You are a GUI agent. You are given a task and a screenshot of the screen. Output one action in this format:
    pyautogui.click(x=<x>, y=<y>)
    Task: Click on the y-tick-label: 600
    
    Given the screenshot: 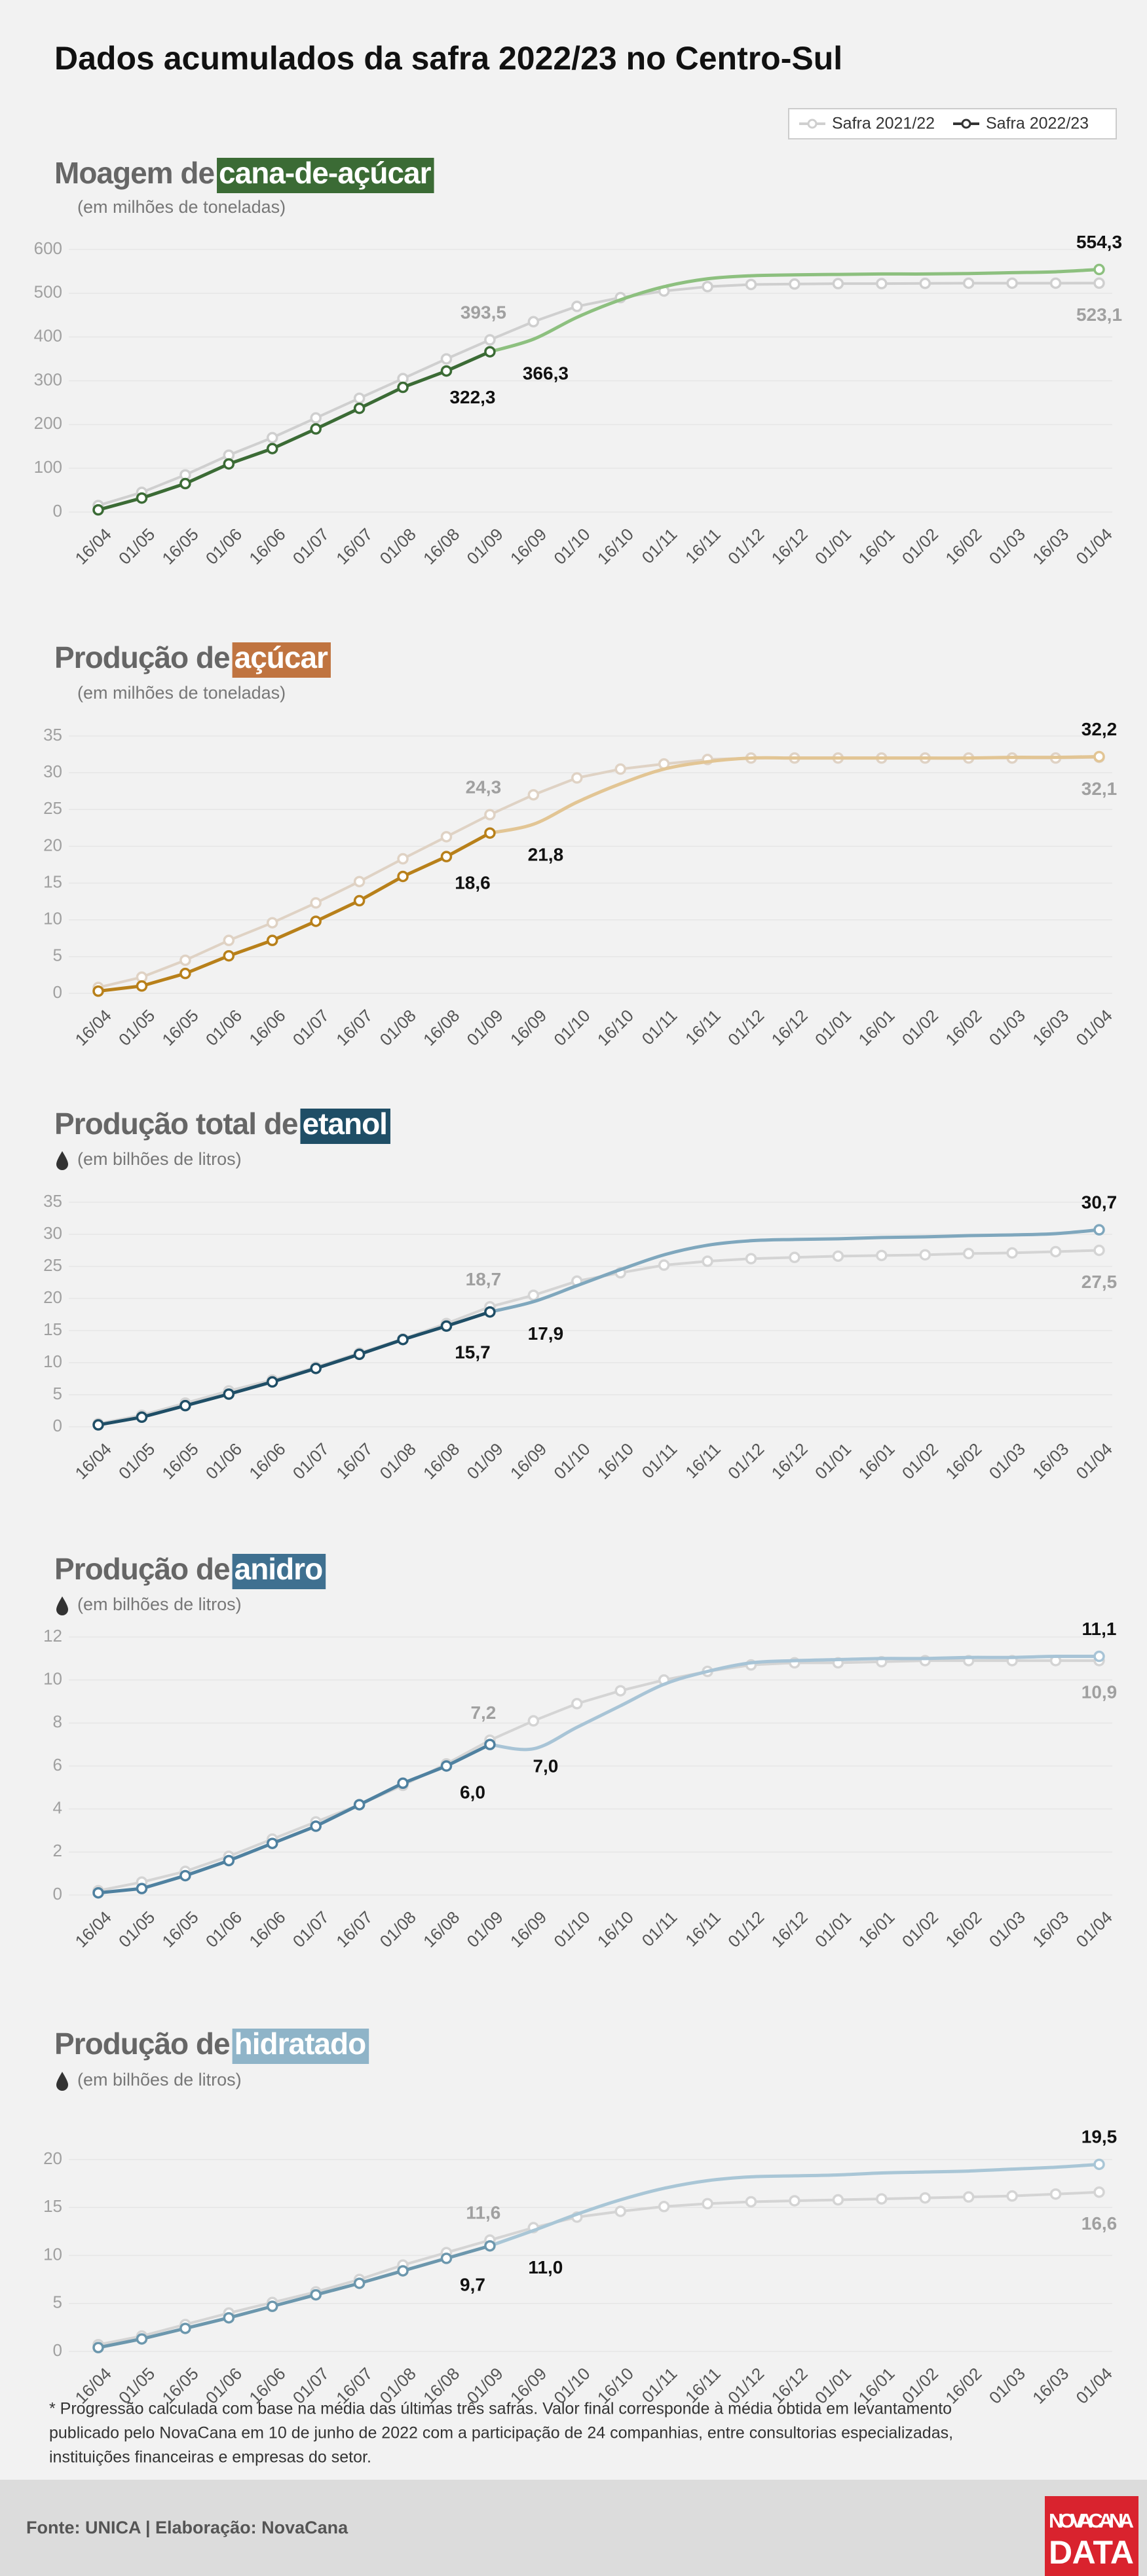 What is the action you would take?
    pyautogui.click(x=48, y=248)
    